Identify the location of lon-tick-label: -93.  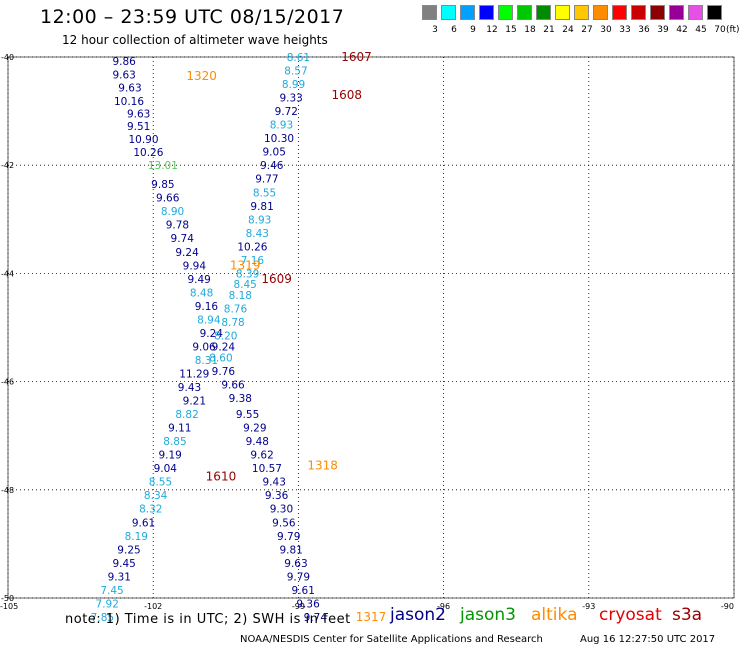
(588, 606).